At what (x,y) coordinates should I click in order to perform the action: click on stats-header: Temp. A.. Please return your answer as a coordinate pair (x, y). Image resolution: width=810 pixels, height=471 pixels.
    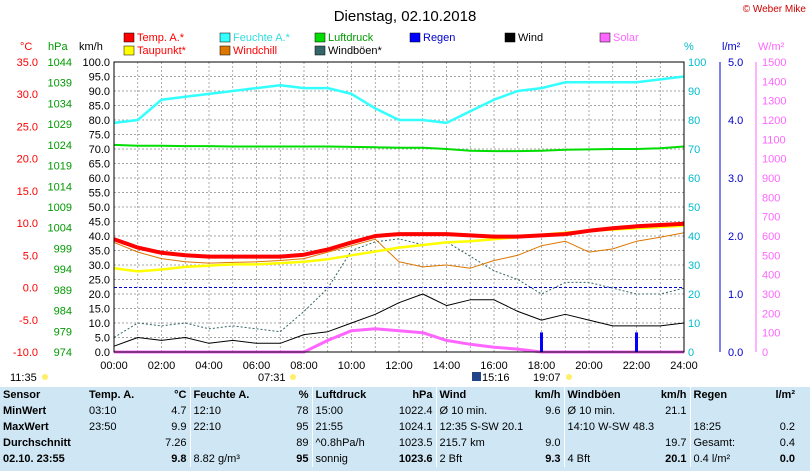
    Looking at the image, I should click on (111, 395).